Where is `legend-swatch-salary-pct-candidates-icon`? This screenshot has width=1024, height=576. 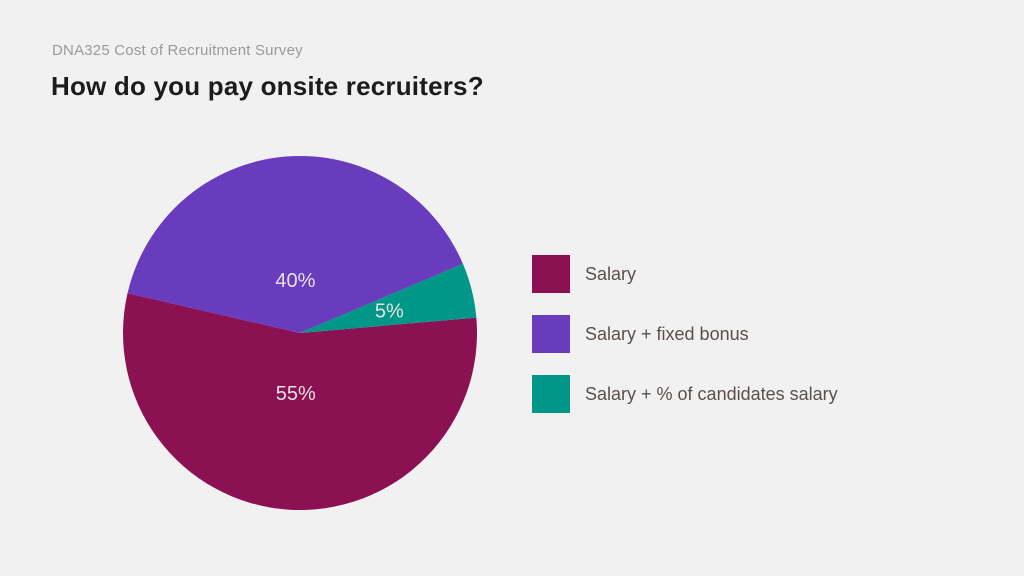
legend-swatch-salary-pct-candidates-icon is located at coordinates (551, 394).